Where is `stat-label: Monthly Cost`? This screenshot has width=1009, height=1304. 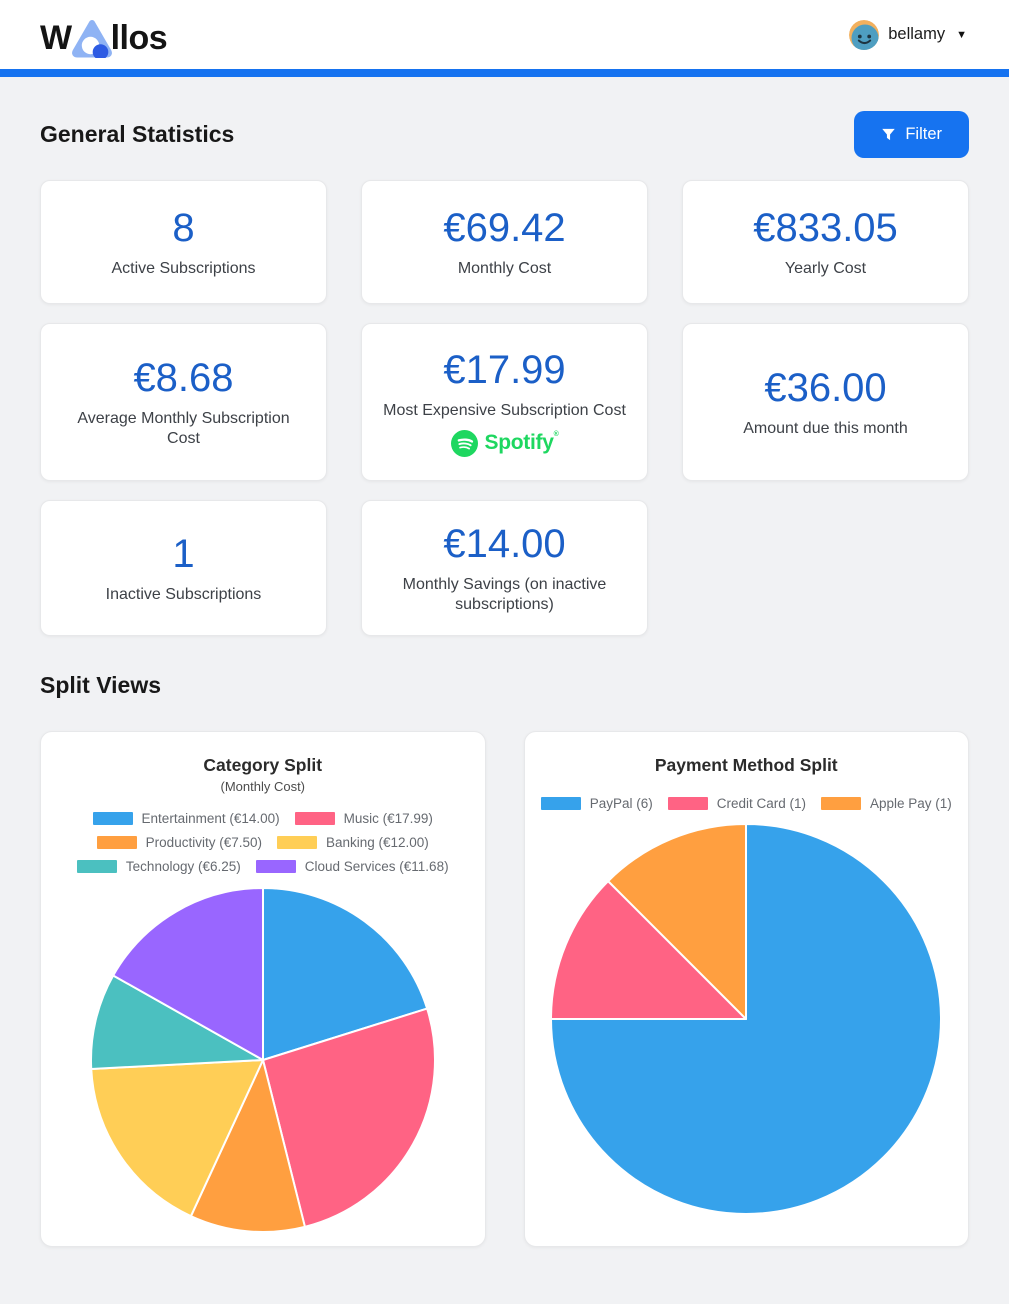
stat-label: Monthly Cost is located at coordinates (504, 269).